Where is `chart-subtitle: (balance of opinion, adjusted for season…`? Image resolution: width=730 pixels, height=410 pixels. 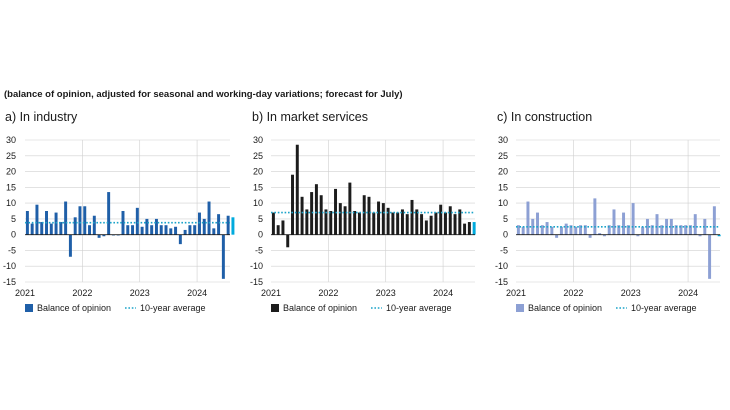 chart-subtitle: (balance of opinion, adjusted for season… is located at coordinates (203, 94).